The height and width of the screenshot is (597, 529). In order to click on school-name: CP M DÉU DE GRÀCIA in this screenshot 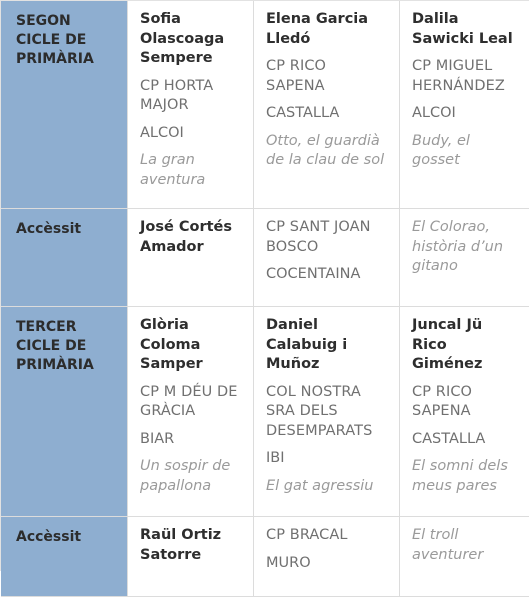, I will do `click(189, 401)`.